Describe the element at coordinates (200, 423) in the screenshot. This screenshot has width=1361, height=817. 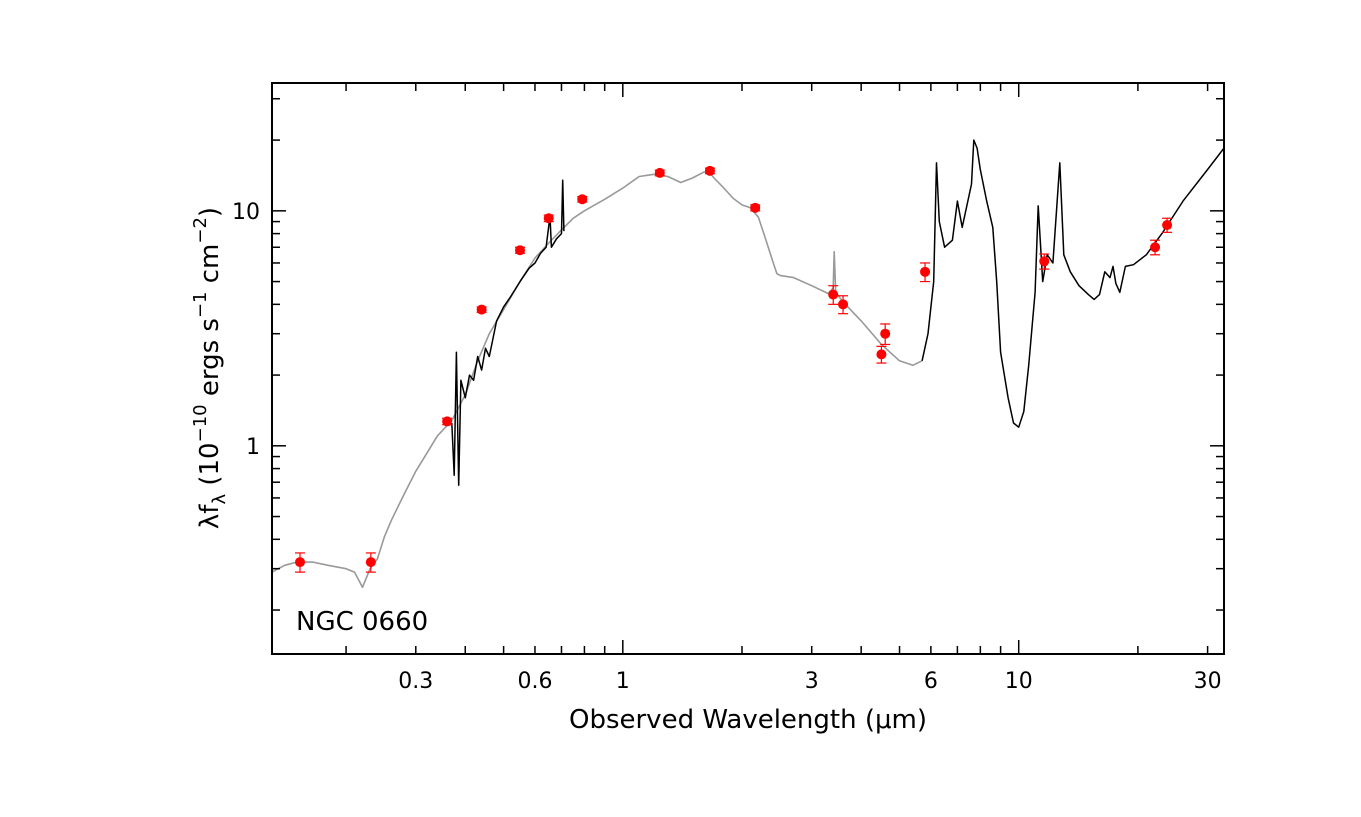
I see `y-label-exp1: −10` at that location.